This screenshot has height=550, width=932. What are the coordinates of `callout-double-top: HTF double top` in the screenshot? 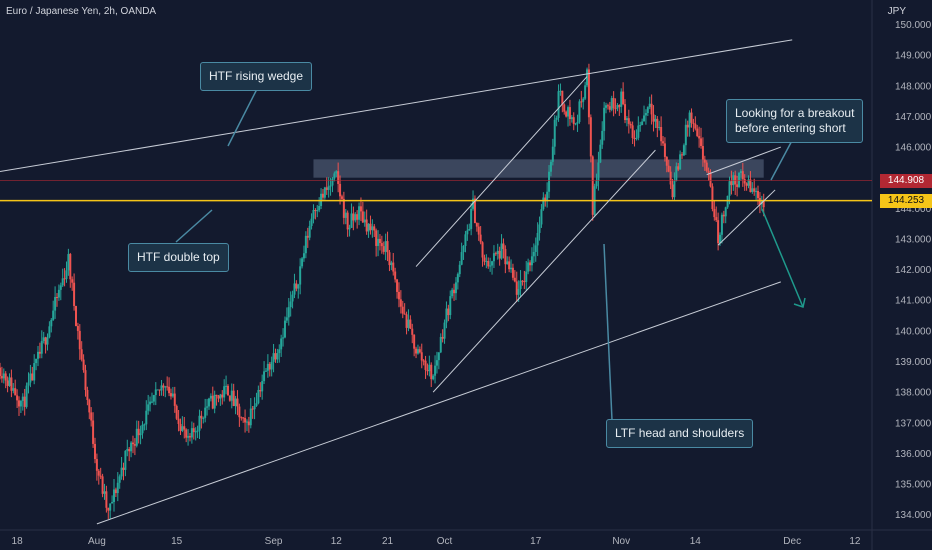 It's located at (178, 257).